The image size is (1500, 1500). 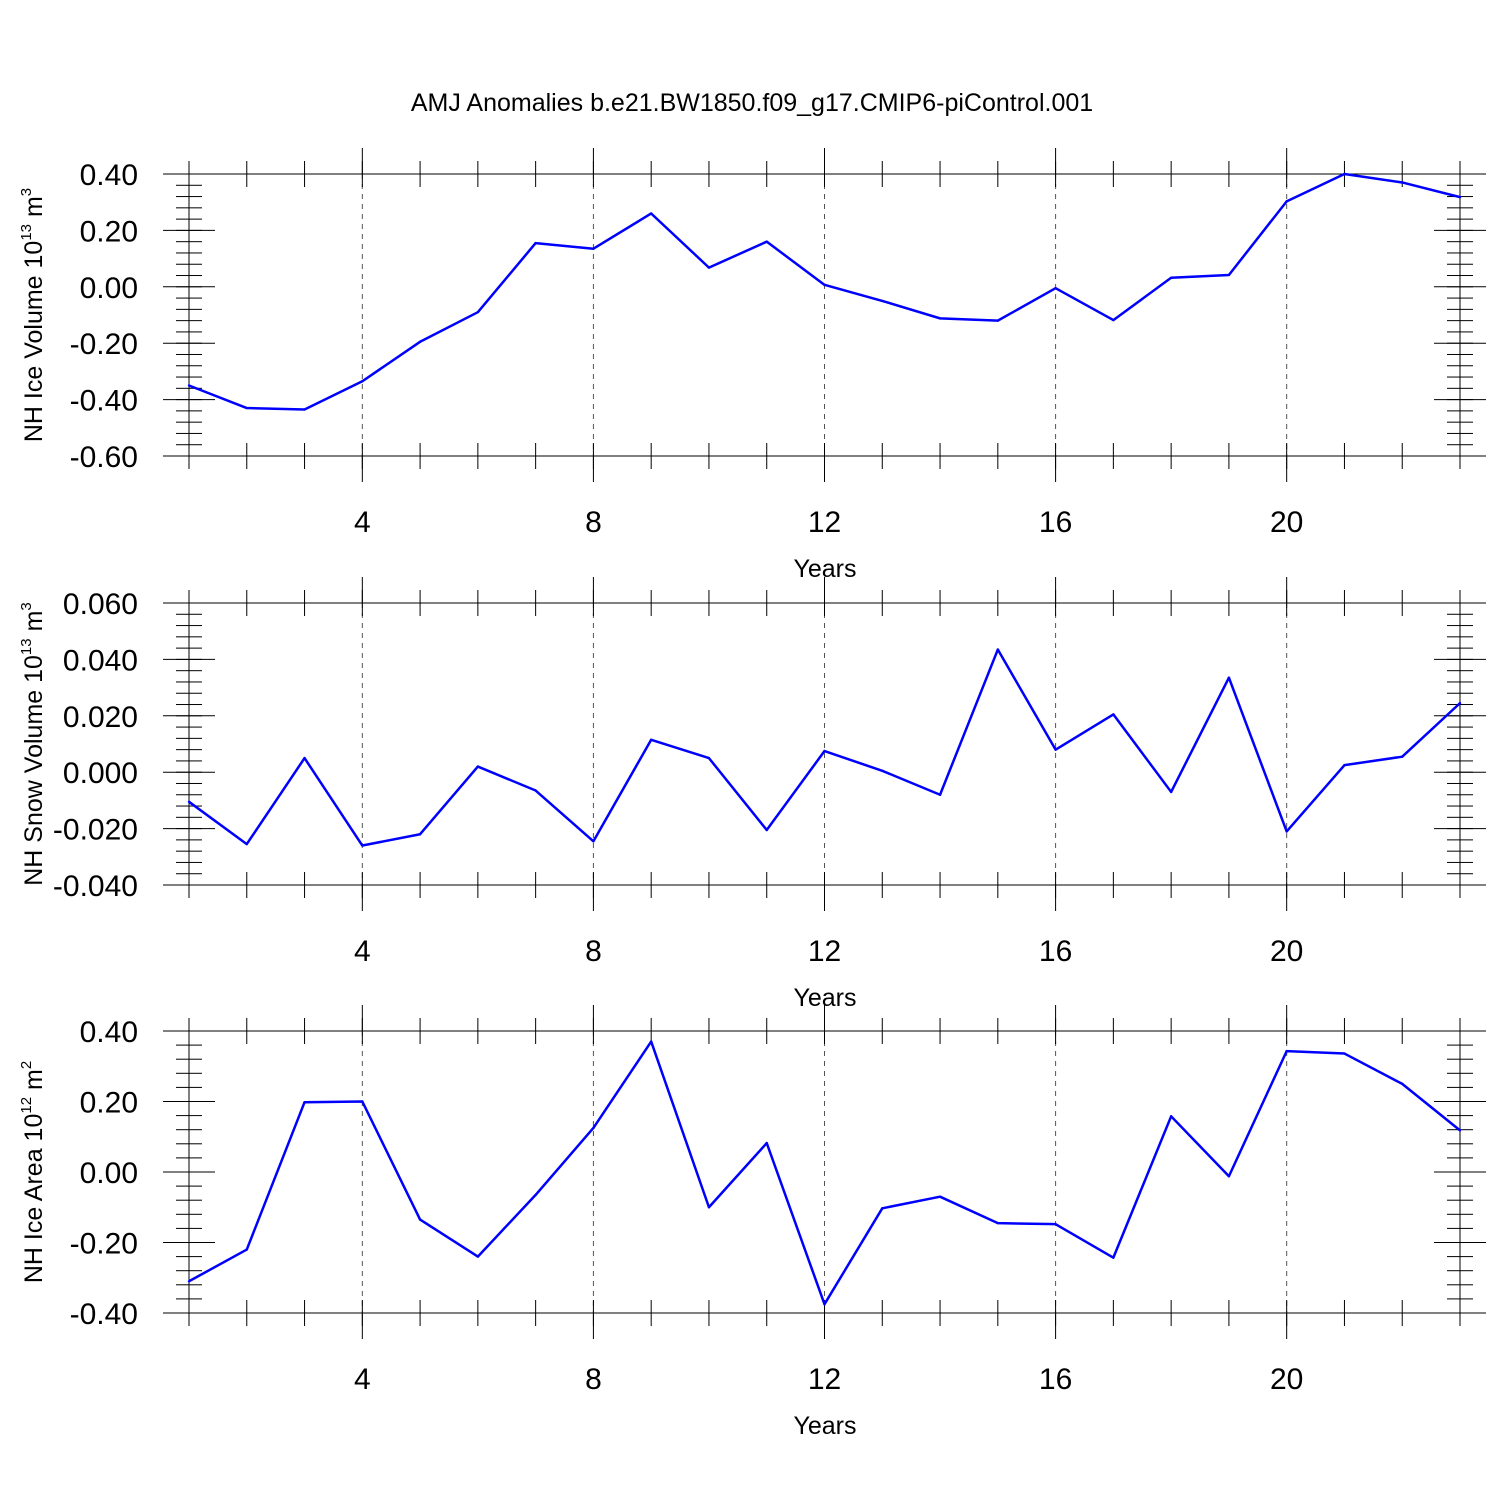 I want to click on x-axis-label: Years, so click(x=824, y=1426).